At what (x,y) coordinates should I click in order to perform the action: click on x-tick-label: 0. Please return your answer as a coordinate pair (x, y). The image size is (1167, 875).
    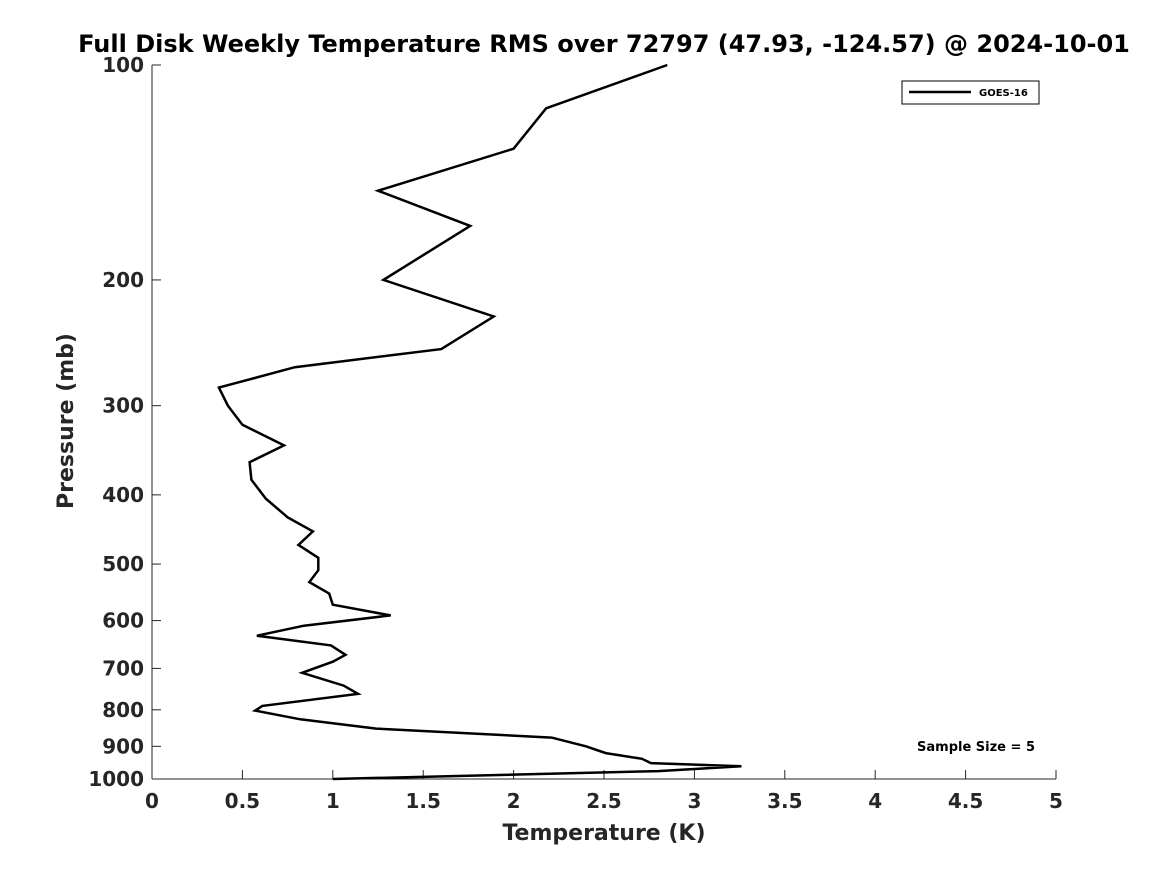
    Looking at the image, I should click on (152, 801).